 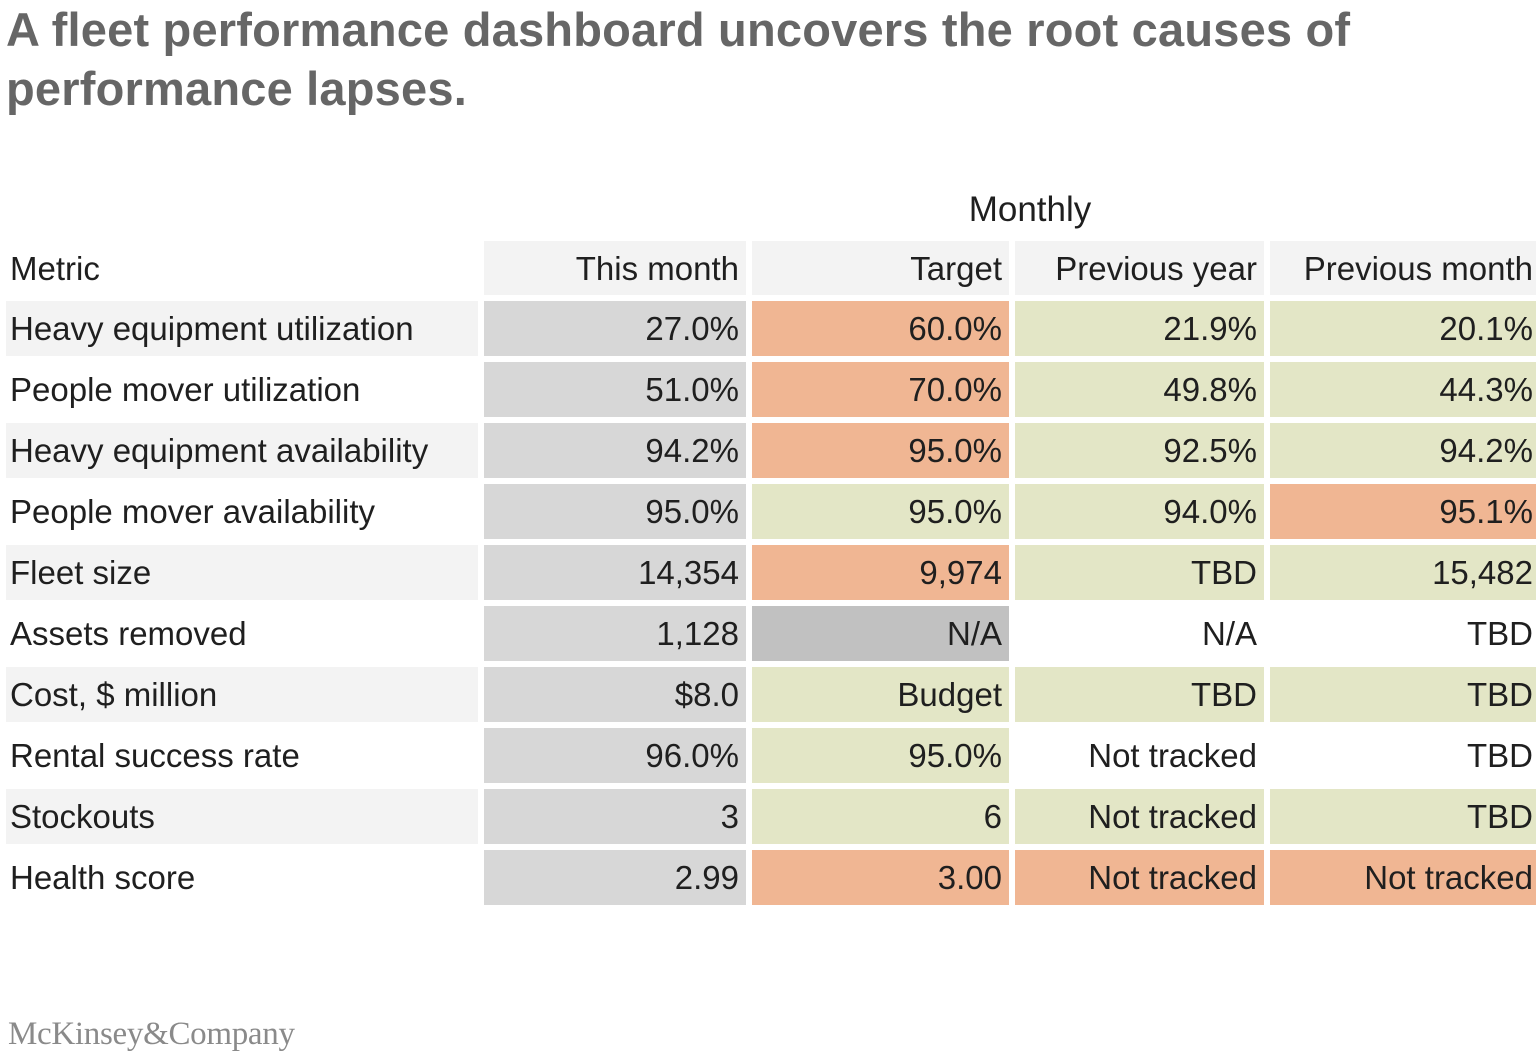 What do you see at coordinates (242, 511) in the screenshot?
I see `row-label: People mover availability` at bounding box center [242, 511].